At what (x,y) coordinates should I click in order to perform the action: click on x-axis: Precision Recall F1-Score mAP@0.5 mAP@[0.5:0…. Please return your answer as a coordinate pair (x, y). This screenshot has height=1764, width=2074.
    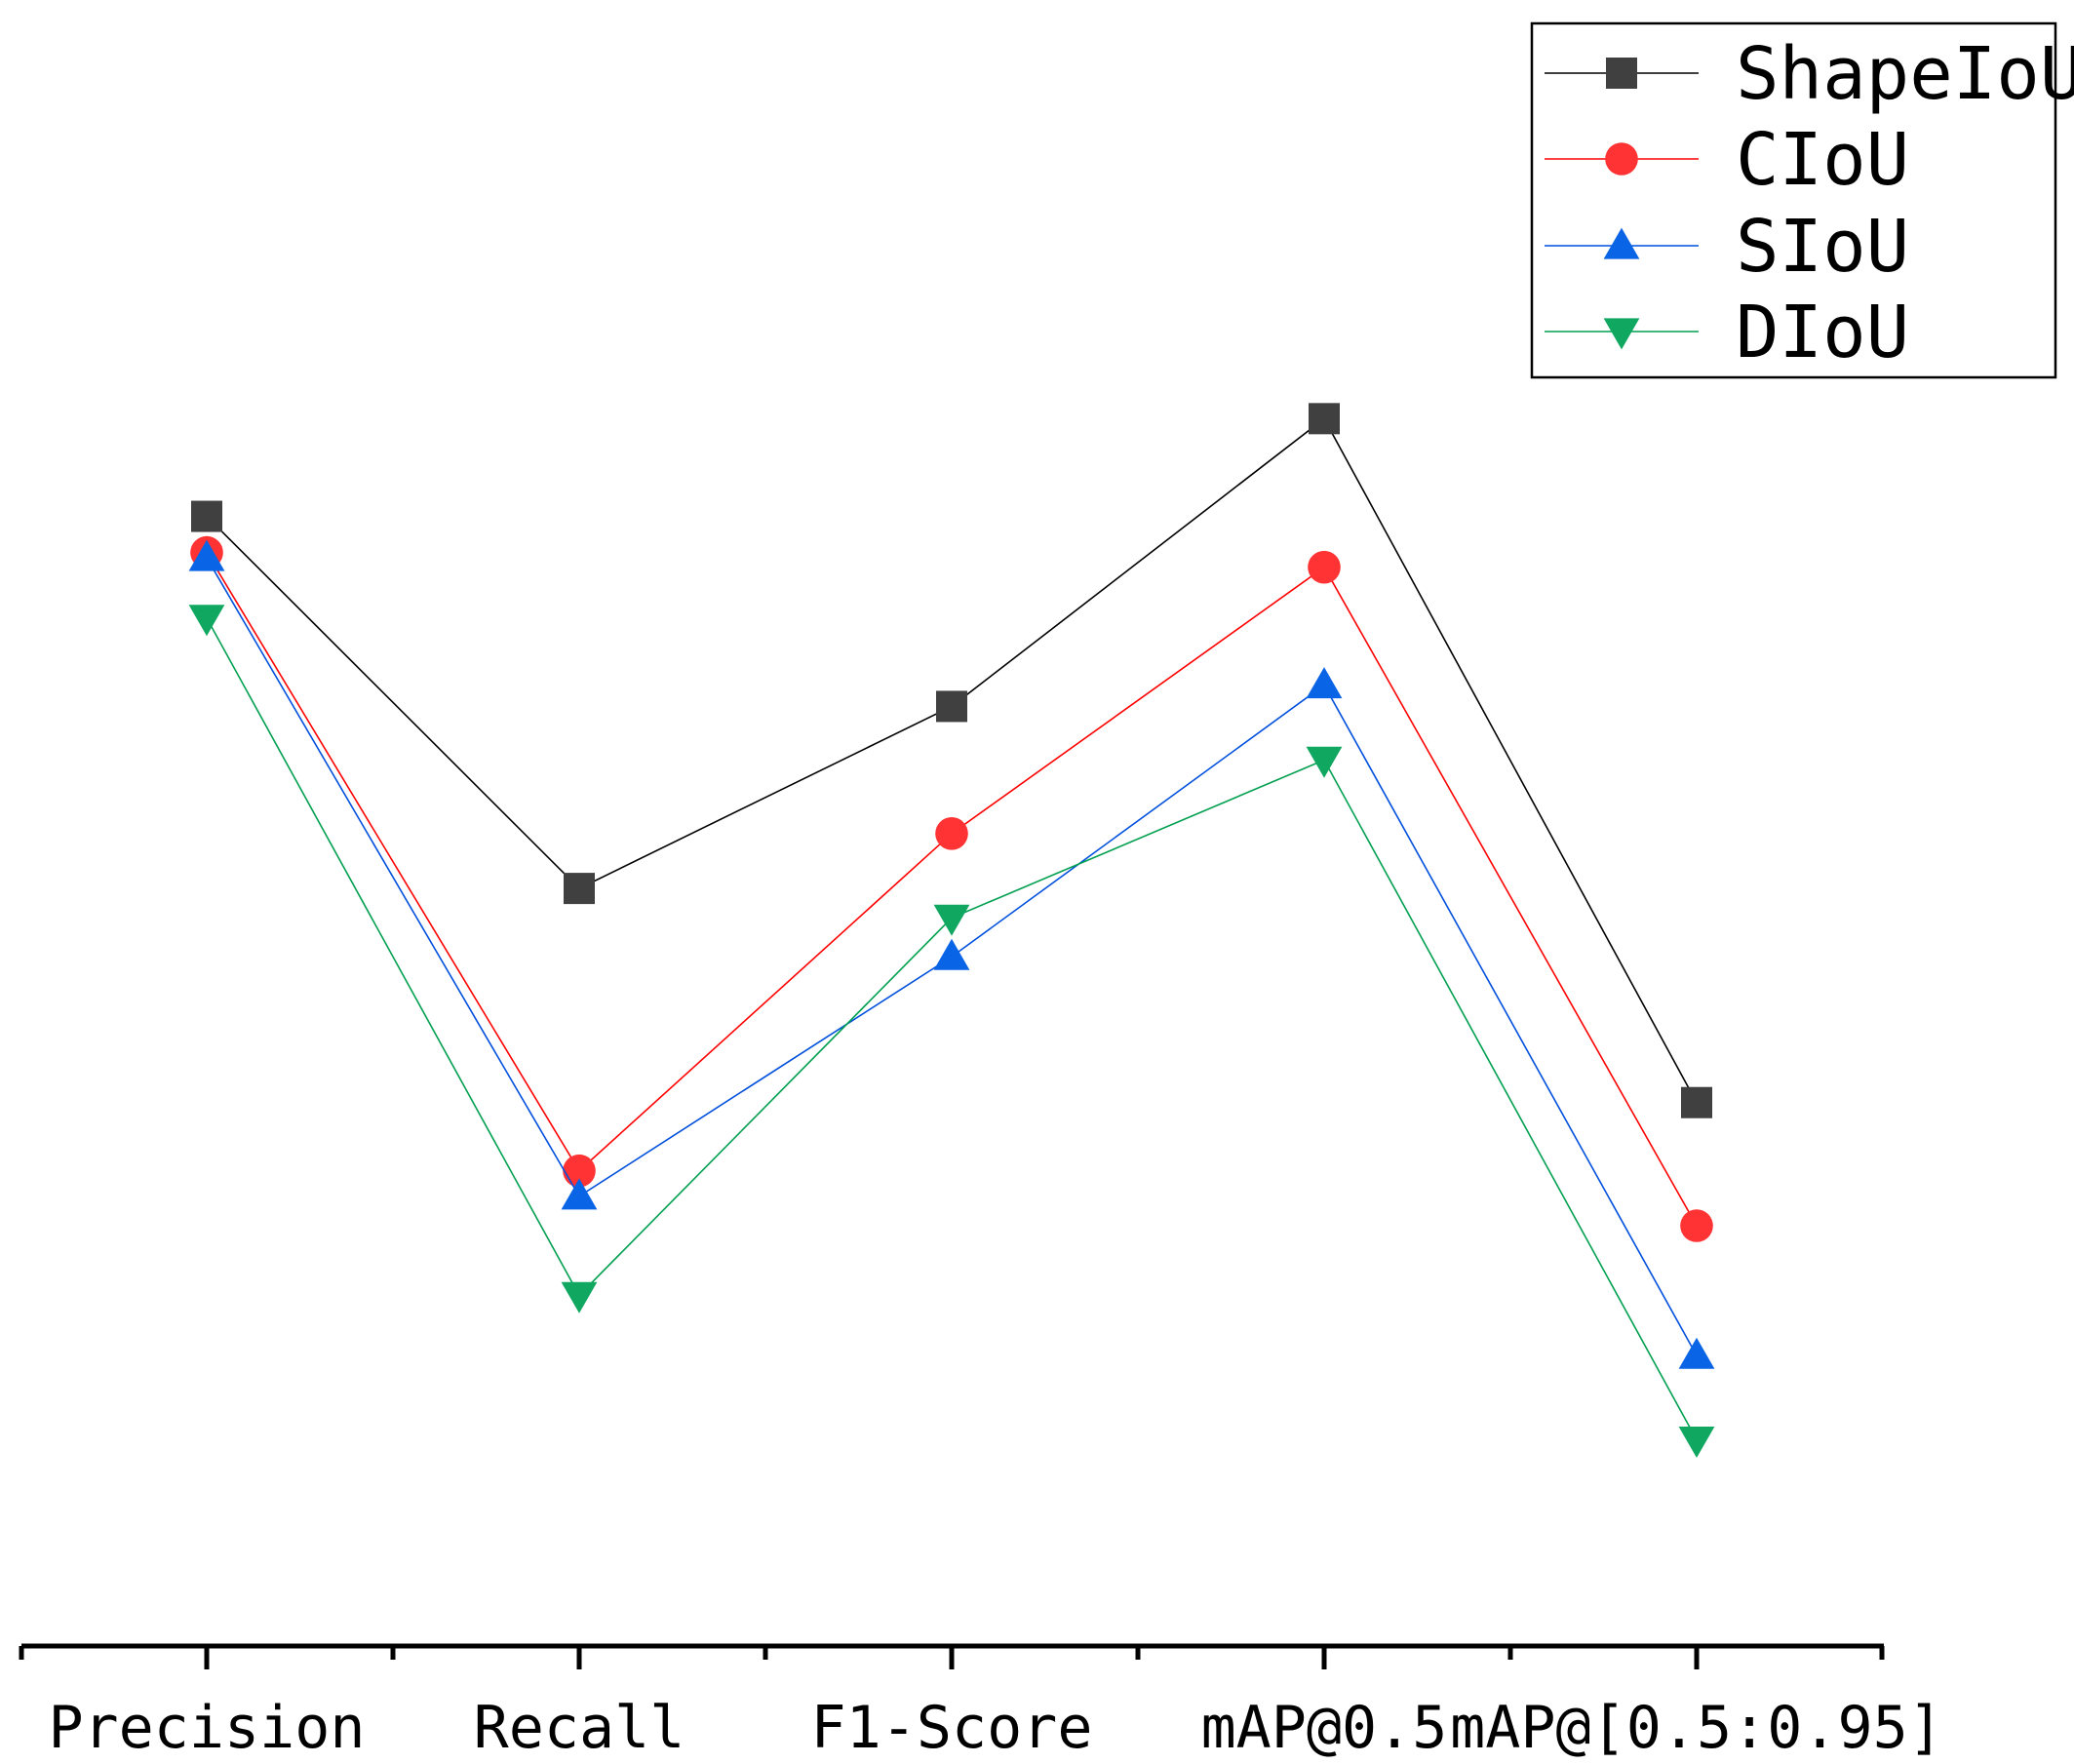
    Looking at the image, I should click on (981, 1702).